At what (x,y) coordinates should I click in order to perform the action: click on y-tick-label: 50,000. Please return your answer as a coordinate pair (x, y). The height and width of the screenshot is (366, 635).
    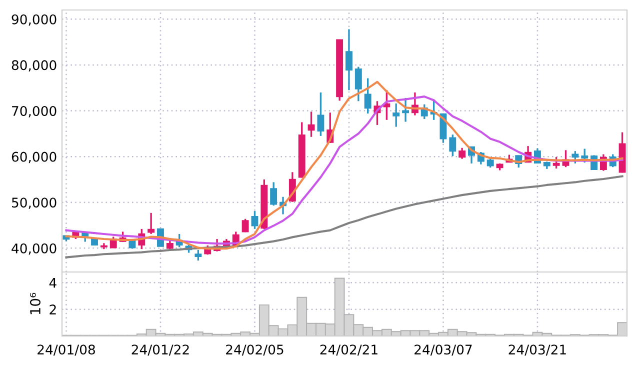
    Looking at the image, I should click on (34, 203).